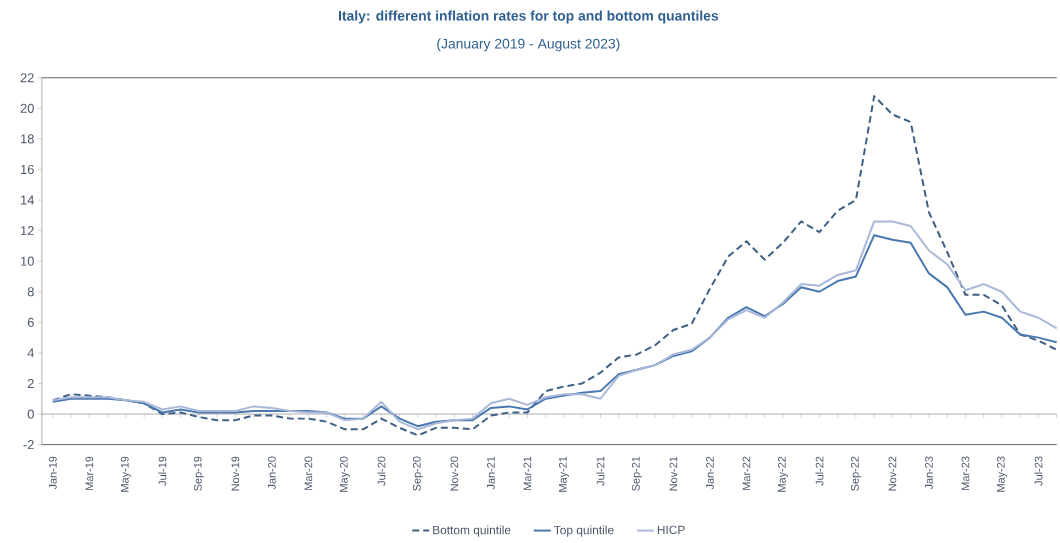 The height and width of the screenshot is (543, 1060). I want to click on y-tick-label: 4, so click(31, 353).